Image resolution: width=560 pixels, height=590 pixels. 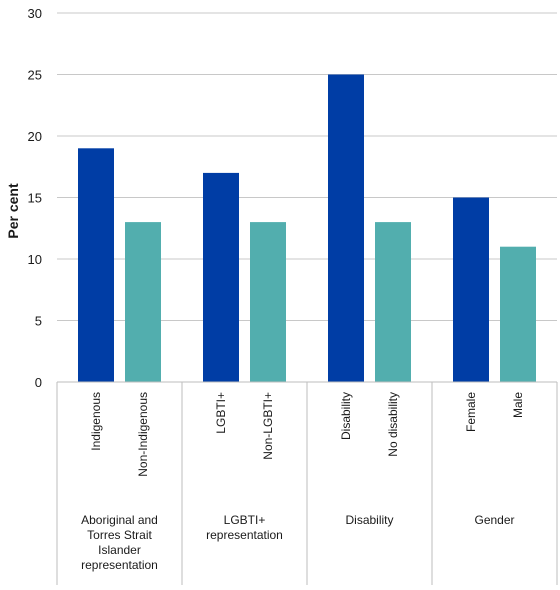 I want to click on bar-male, so click(x=518, y=314).